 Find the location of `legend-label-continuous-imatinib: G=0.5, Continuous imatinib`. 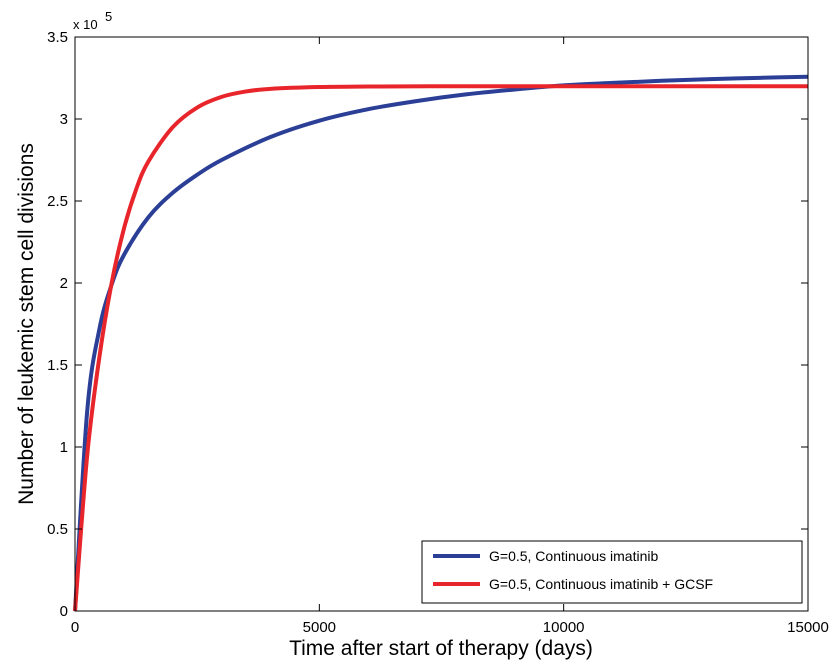

legend-label-continuous-imatinib: G=0.5, Continuous imatinib is located at coordinates (573, 556).